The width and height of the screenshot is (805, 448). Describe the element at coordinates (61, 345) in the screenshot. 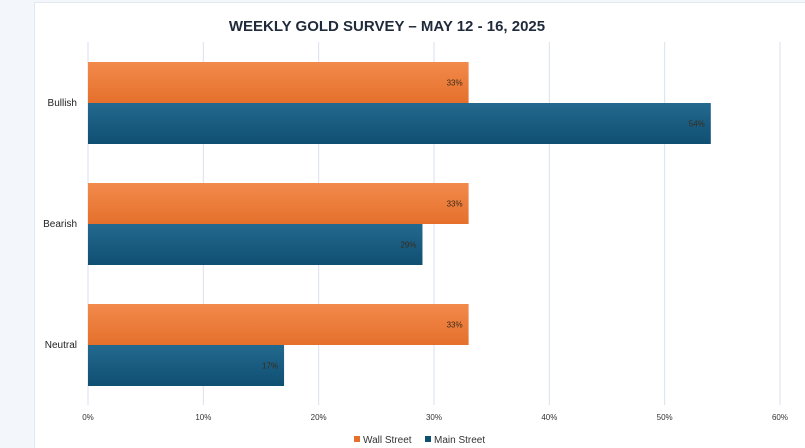

I see `category-label: Neutral` at that location.